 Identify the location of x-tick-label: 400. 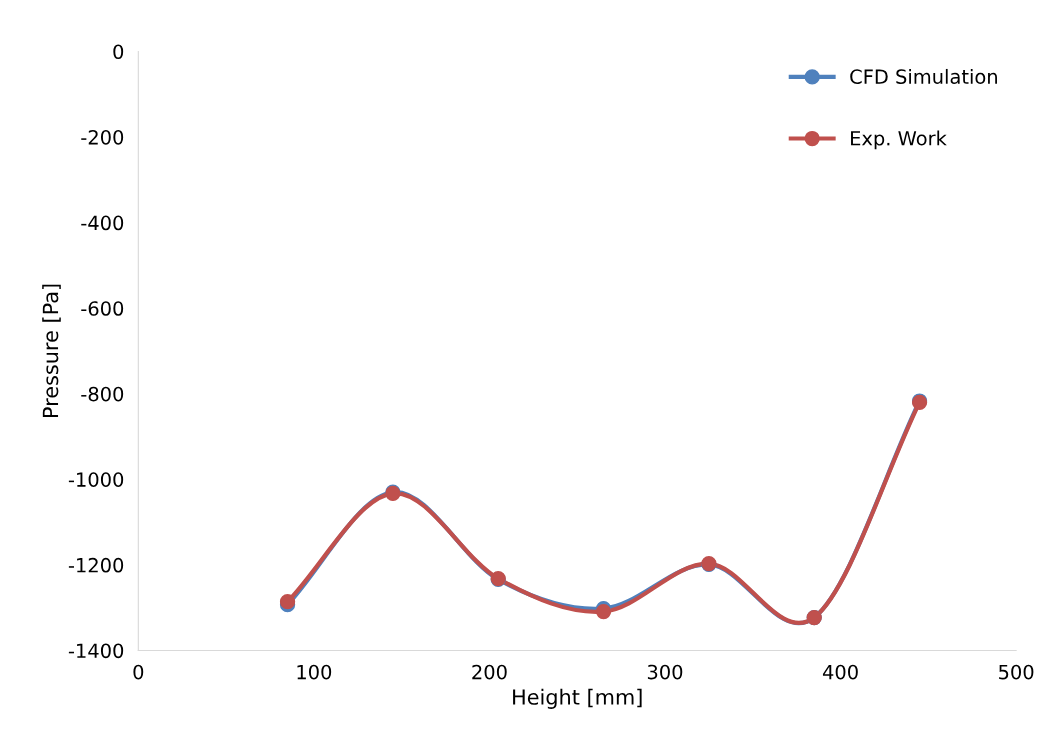
(840, 672).